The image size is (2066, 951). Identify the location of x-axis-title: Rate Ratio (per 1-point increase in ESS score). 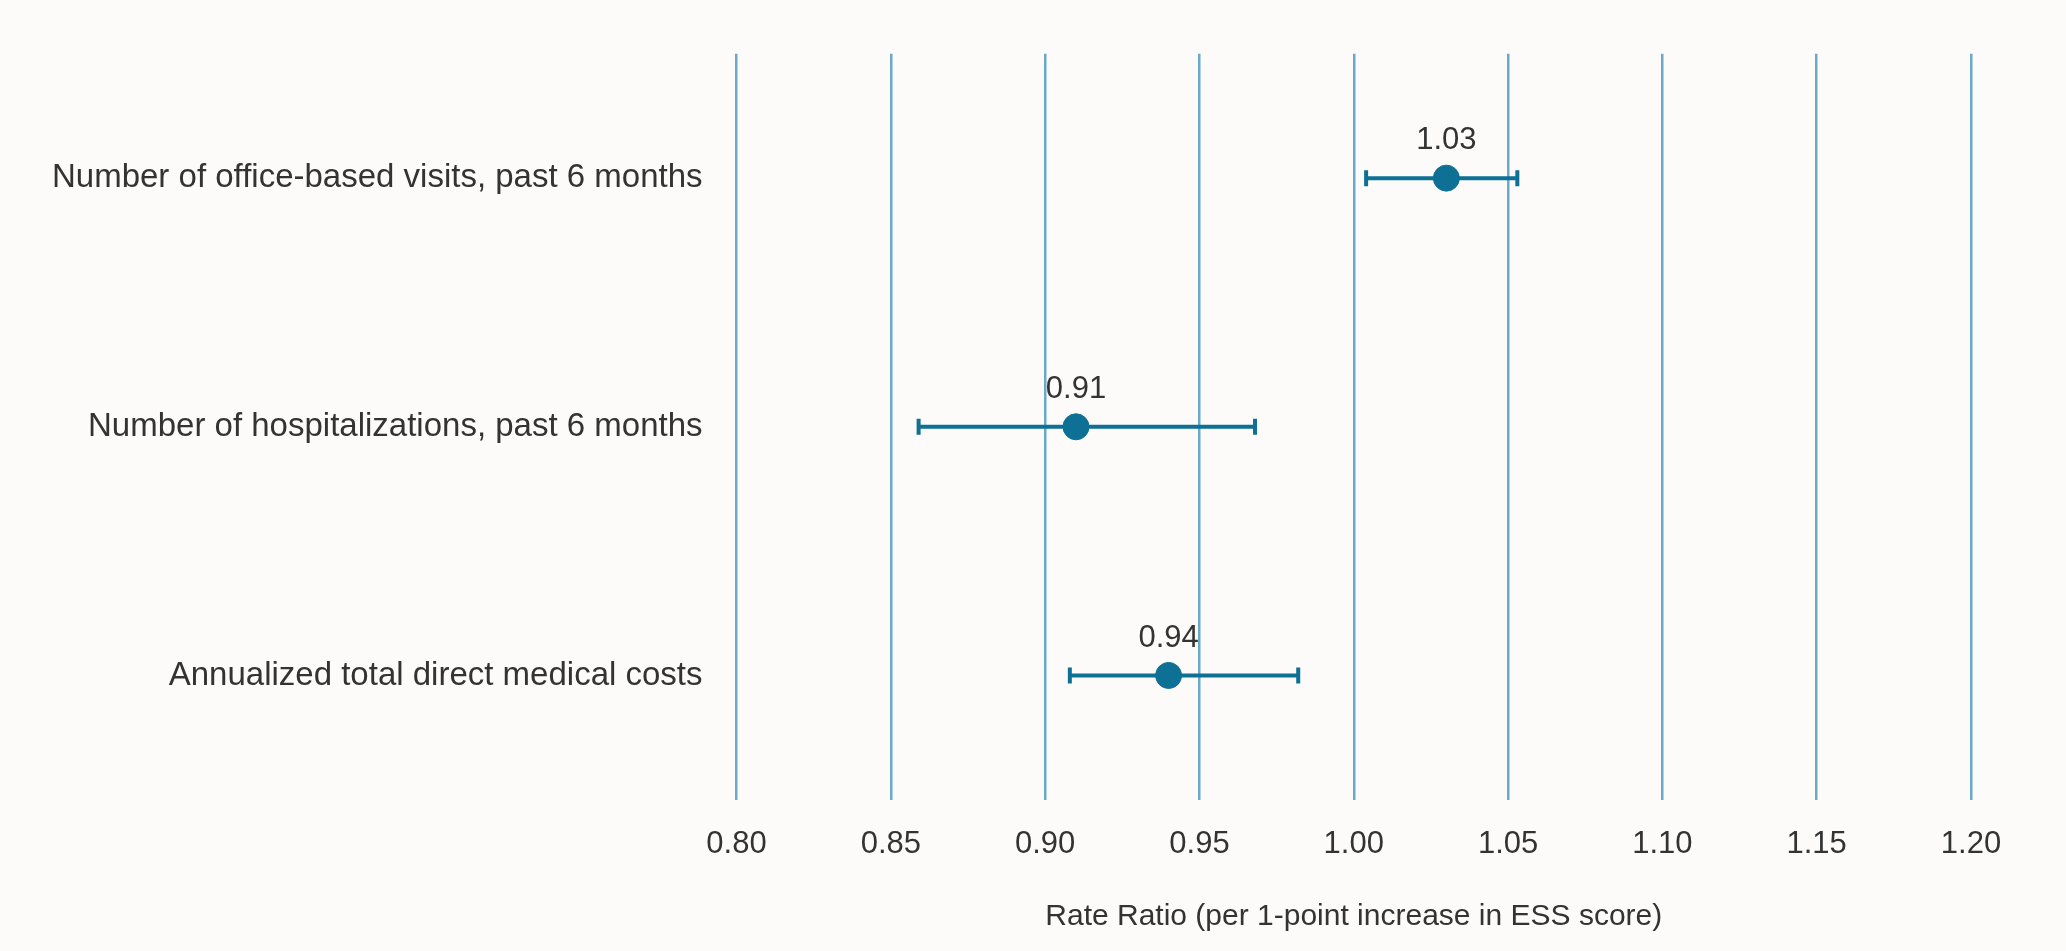
(1354, 915).